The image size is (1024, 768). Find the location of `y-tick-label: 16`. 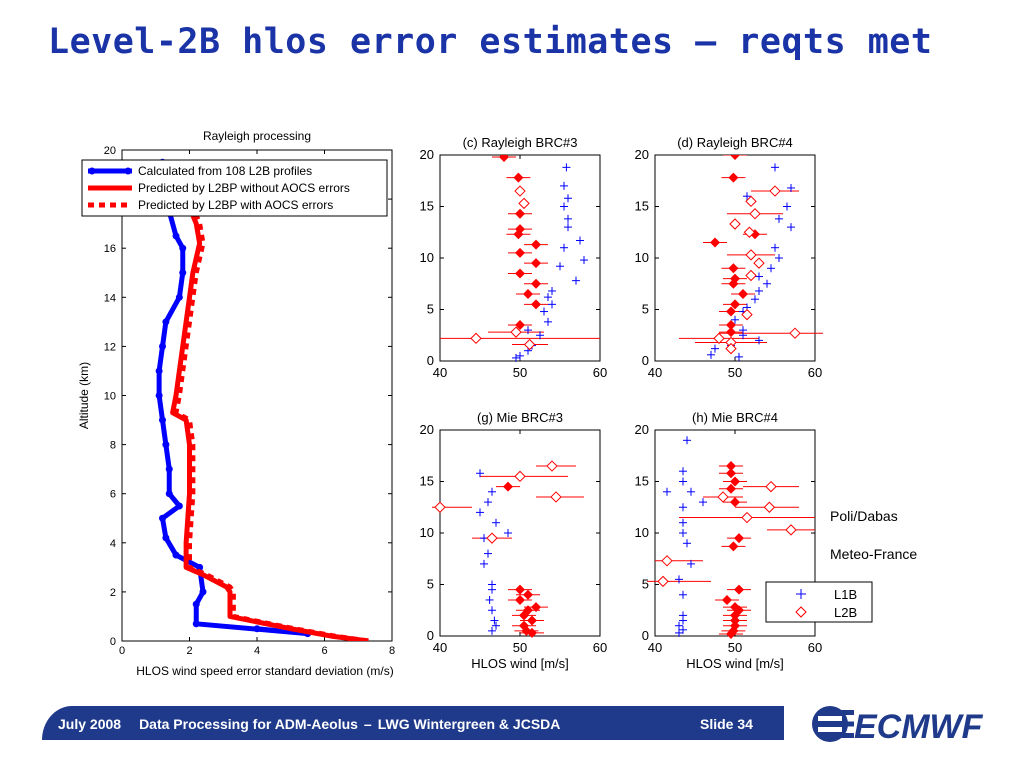

y-tick-label: 16 is located at coordinates (110, 249).